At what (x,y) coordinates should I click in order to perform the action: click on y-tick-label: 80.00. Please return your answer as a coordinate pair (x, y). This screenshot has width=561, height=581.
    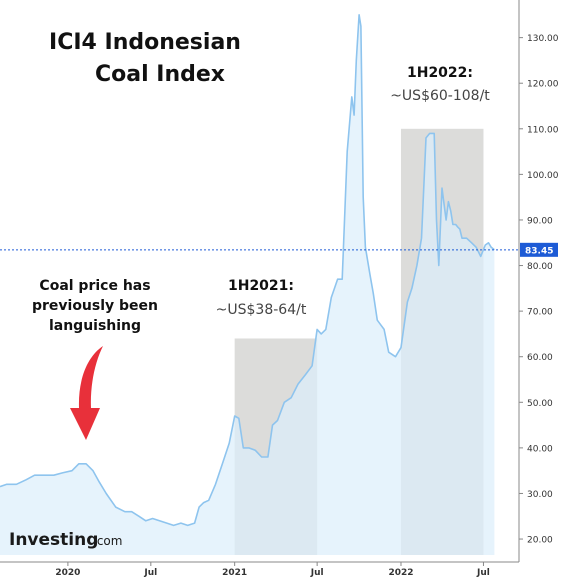
    Looking at the image, I should click on (540, 267).